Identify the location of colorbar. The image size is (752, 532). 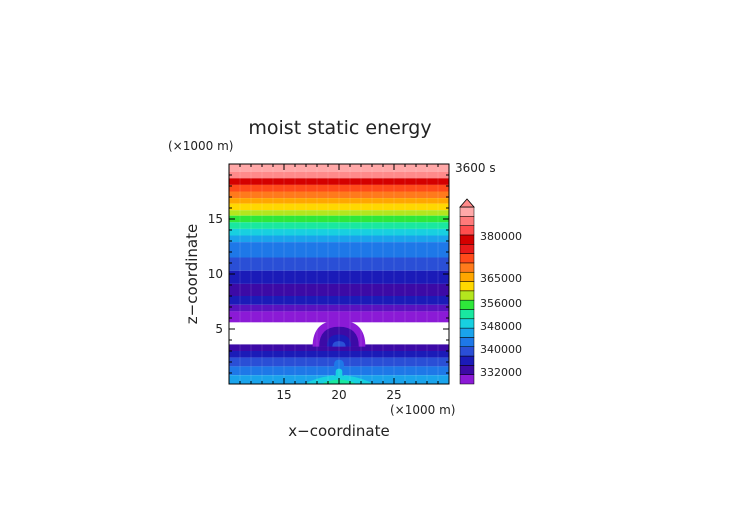
(467, 291).